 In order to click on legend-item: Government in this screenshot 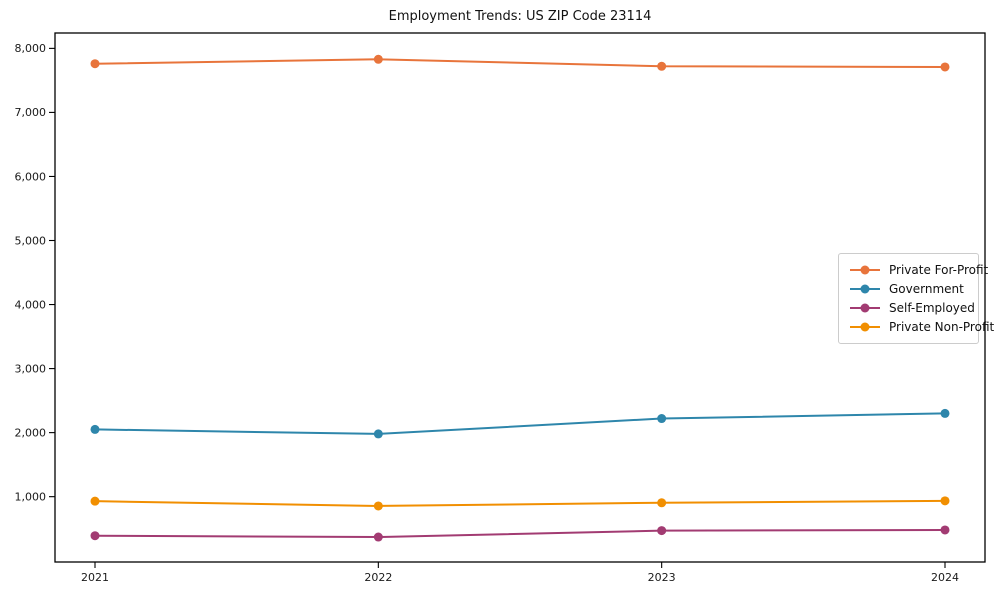, I will do `click(908, 289)`.